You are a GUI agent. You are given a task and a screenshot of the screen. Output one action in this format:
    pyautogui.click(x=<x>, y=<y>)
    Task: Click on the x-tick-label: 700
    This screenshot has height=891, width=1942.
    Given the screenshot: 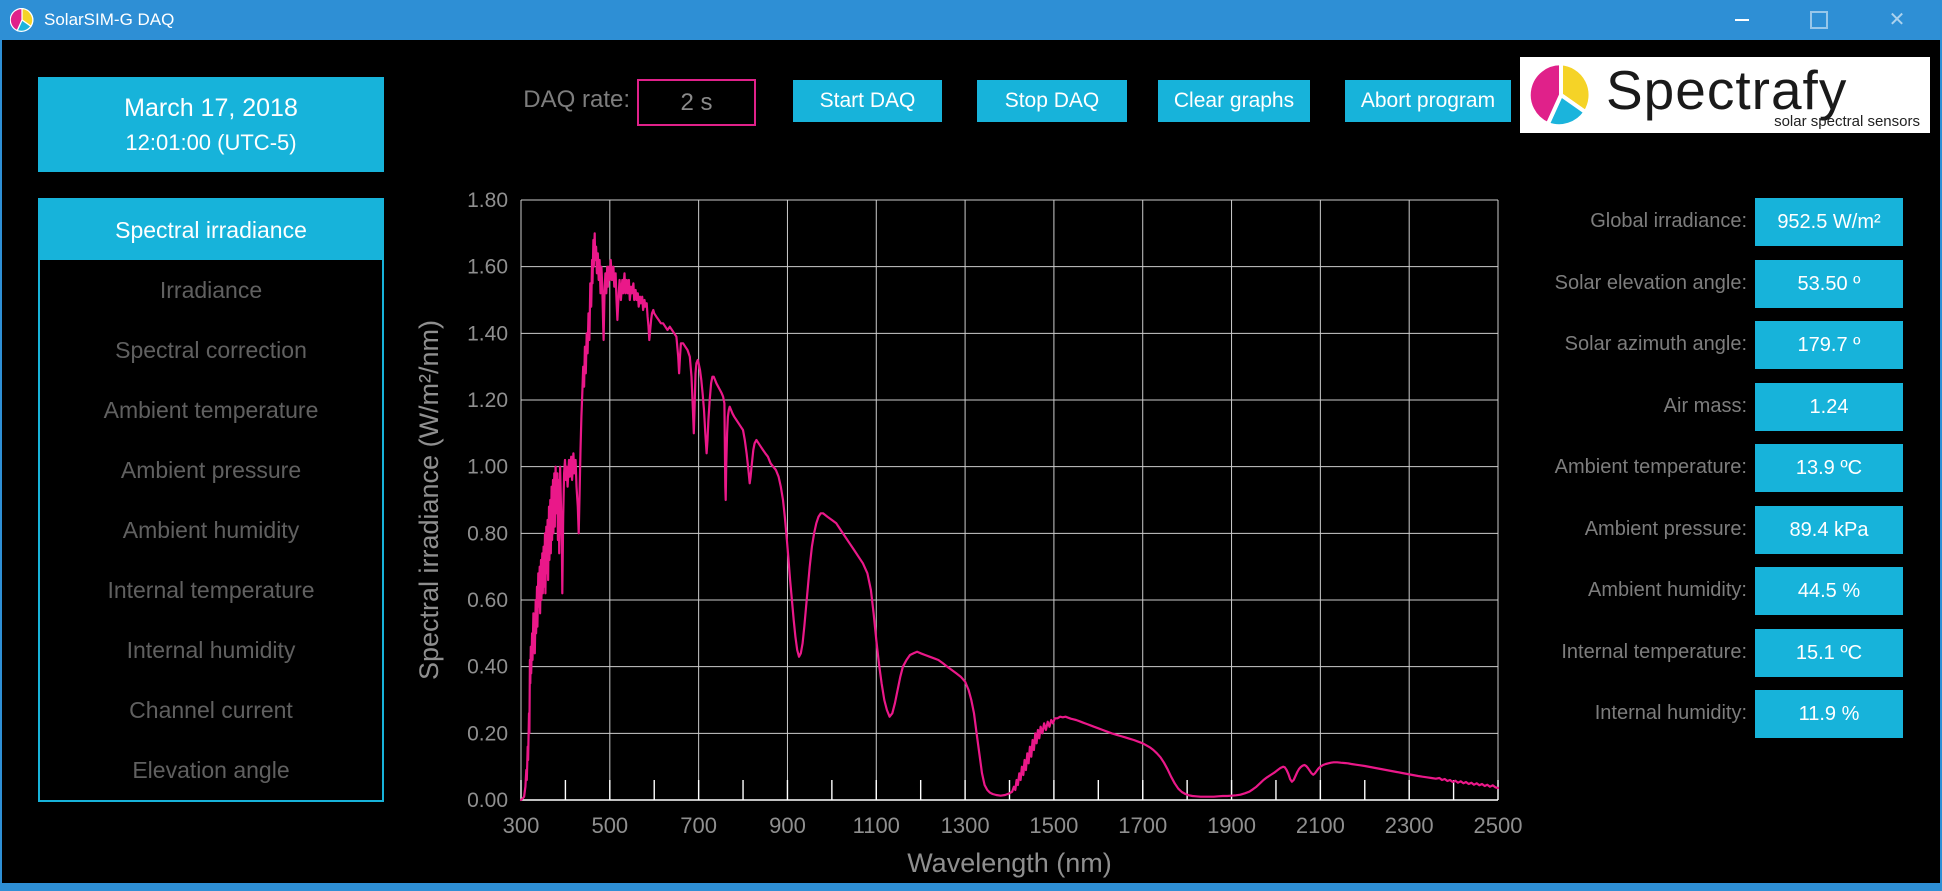 What is the action you would take?
    pyautogui.click(x=698, y=825)
    